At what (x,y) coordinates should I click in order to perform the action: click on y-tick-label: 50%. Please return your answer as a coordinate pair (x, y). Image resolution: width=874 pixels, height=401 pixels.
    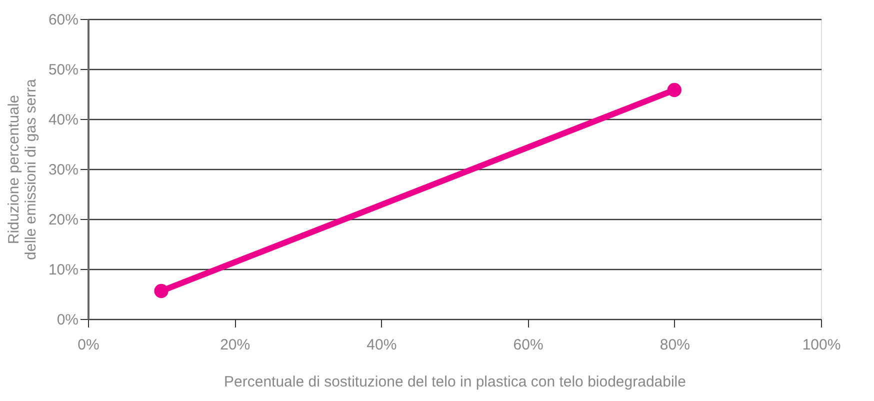
    Looking at the image, I should click on (63, 70).